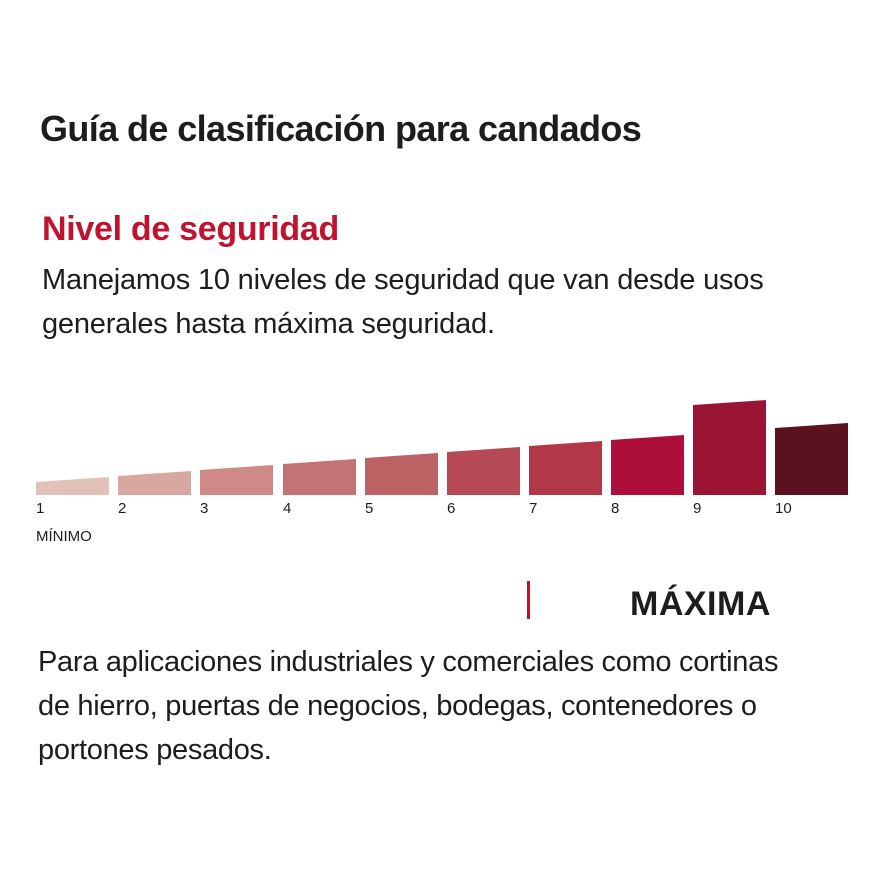 This screenshot has height=885, width=885. What do you see at coordinates (783, 508) in the screenshot?
I see `level-label: 10` at bounding box center [783, 508].